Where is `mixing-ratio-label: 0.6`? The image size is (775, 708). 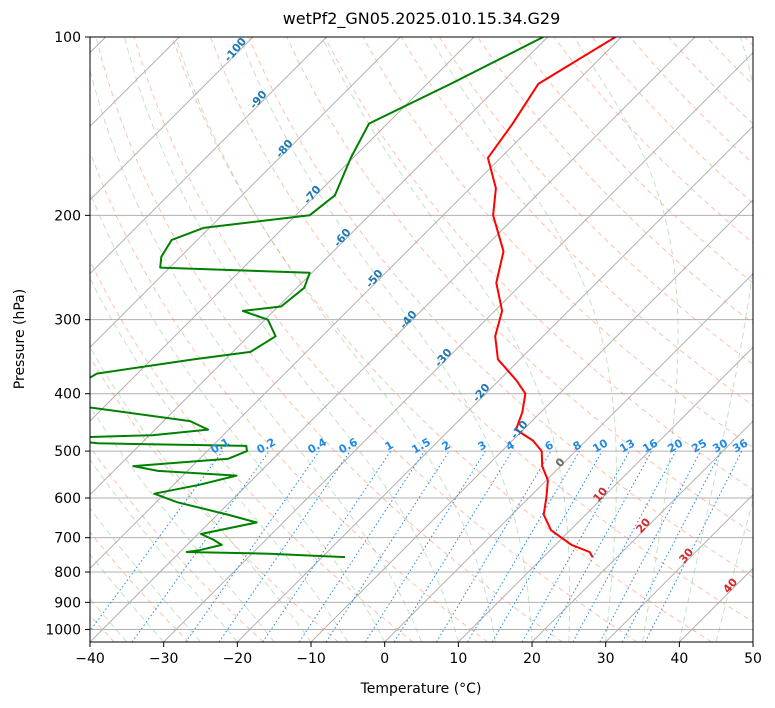 mixing-ratio-label: 0.6 is located at coordinates (349, 445).